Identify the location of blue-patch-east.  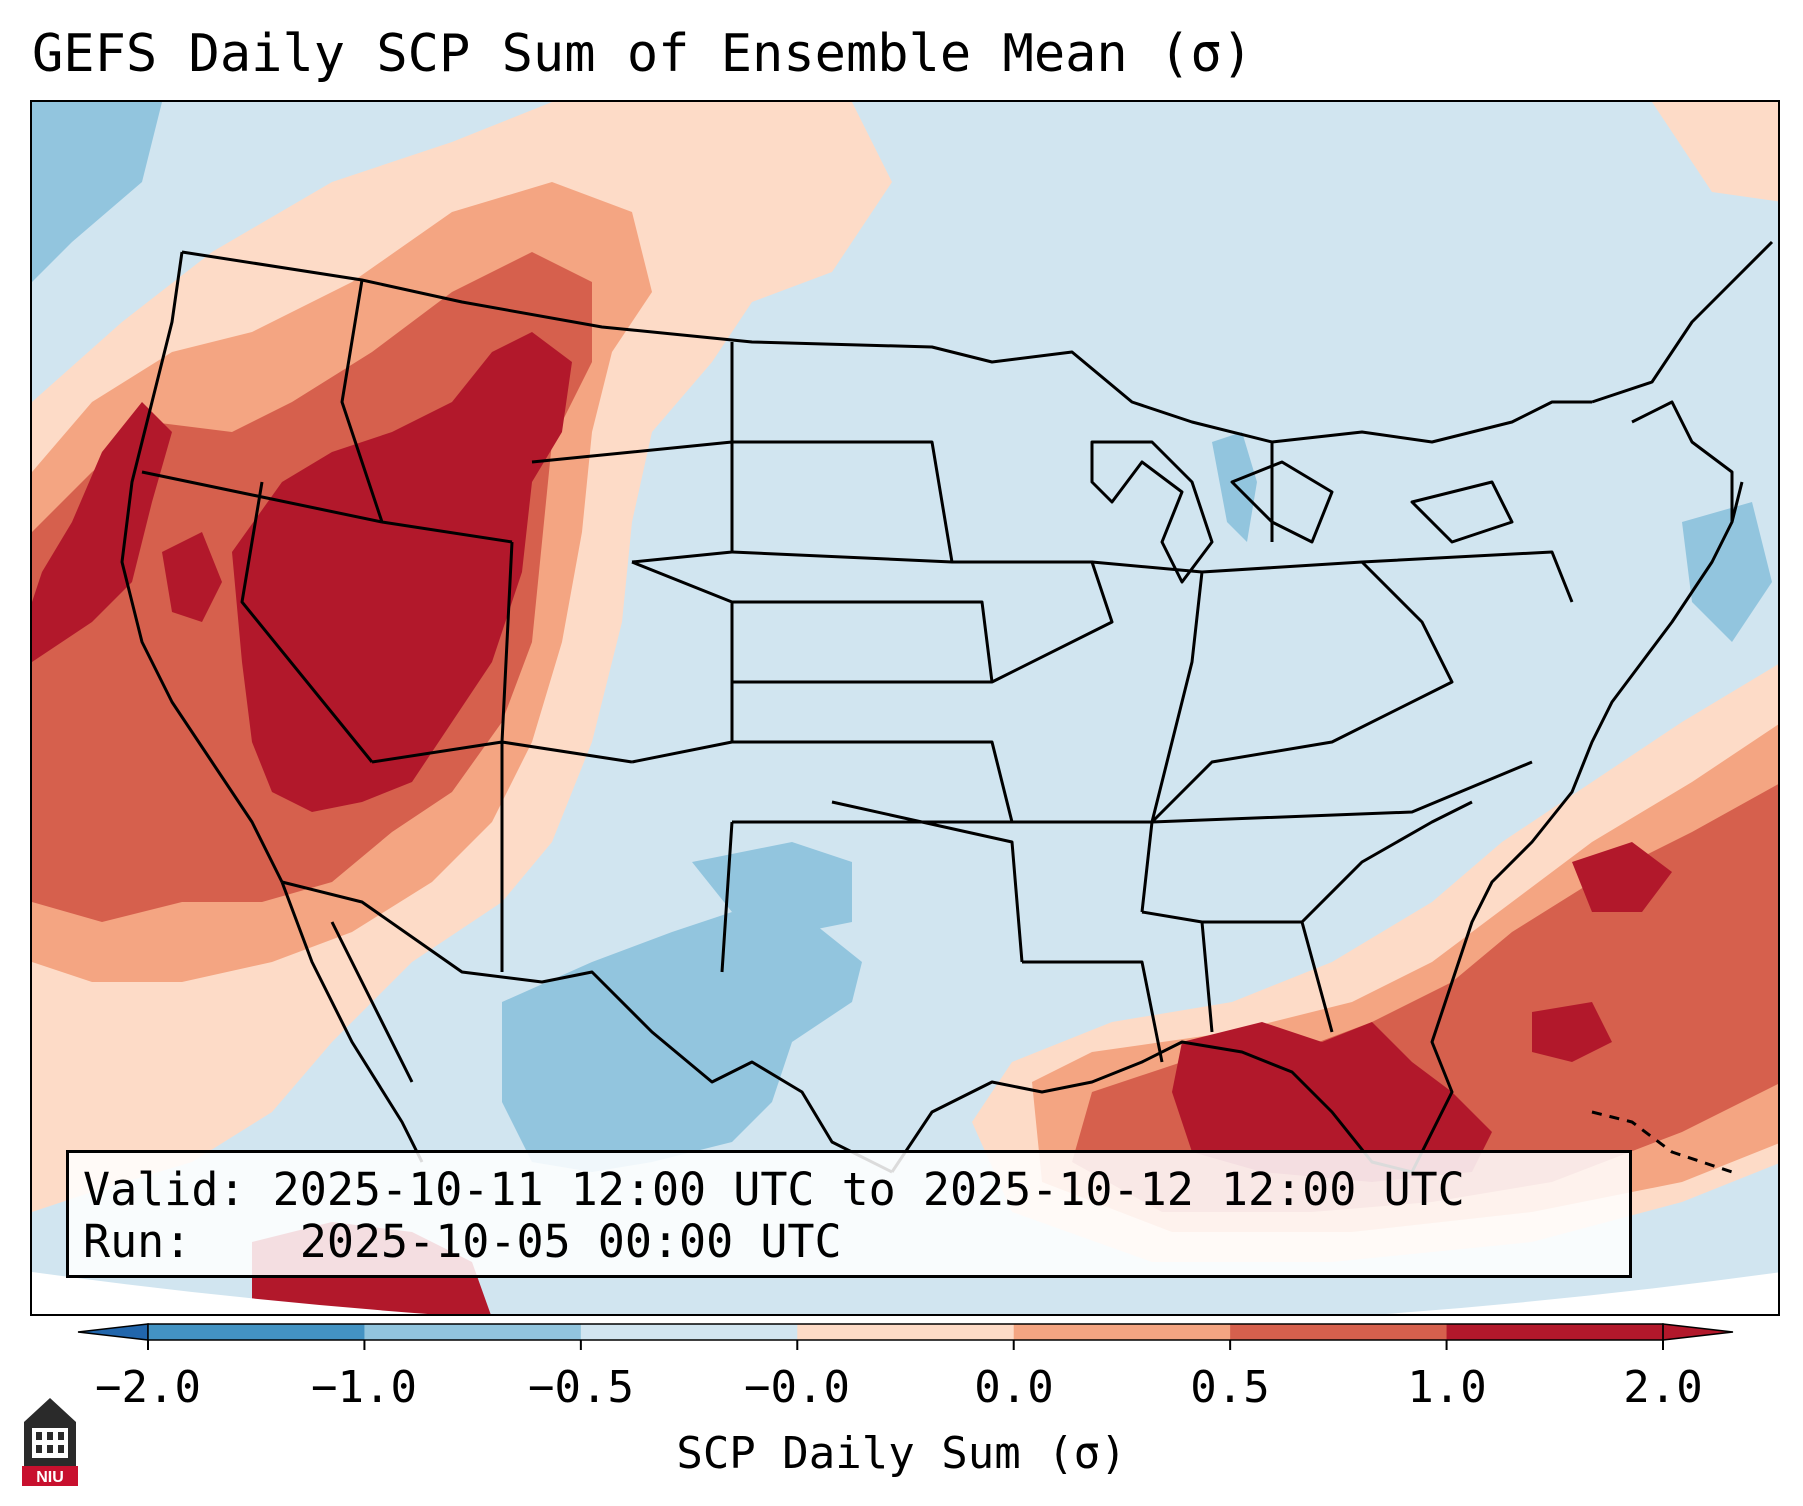
(1727, 572).